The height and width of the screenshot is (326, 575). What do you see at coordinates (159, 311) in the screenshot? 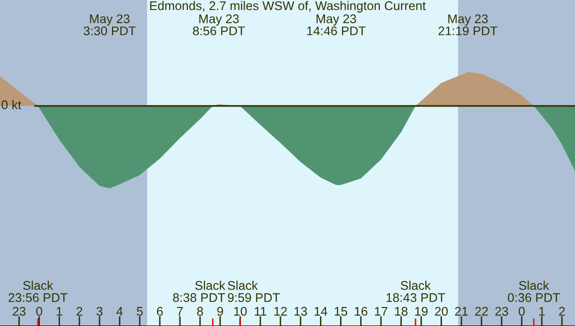
I see `x-tick-label: 6` at bounding box center [159, 311].